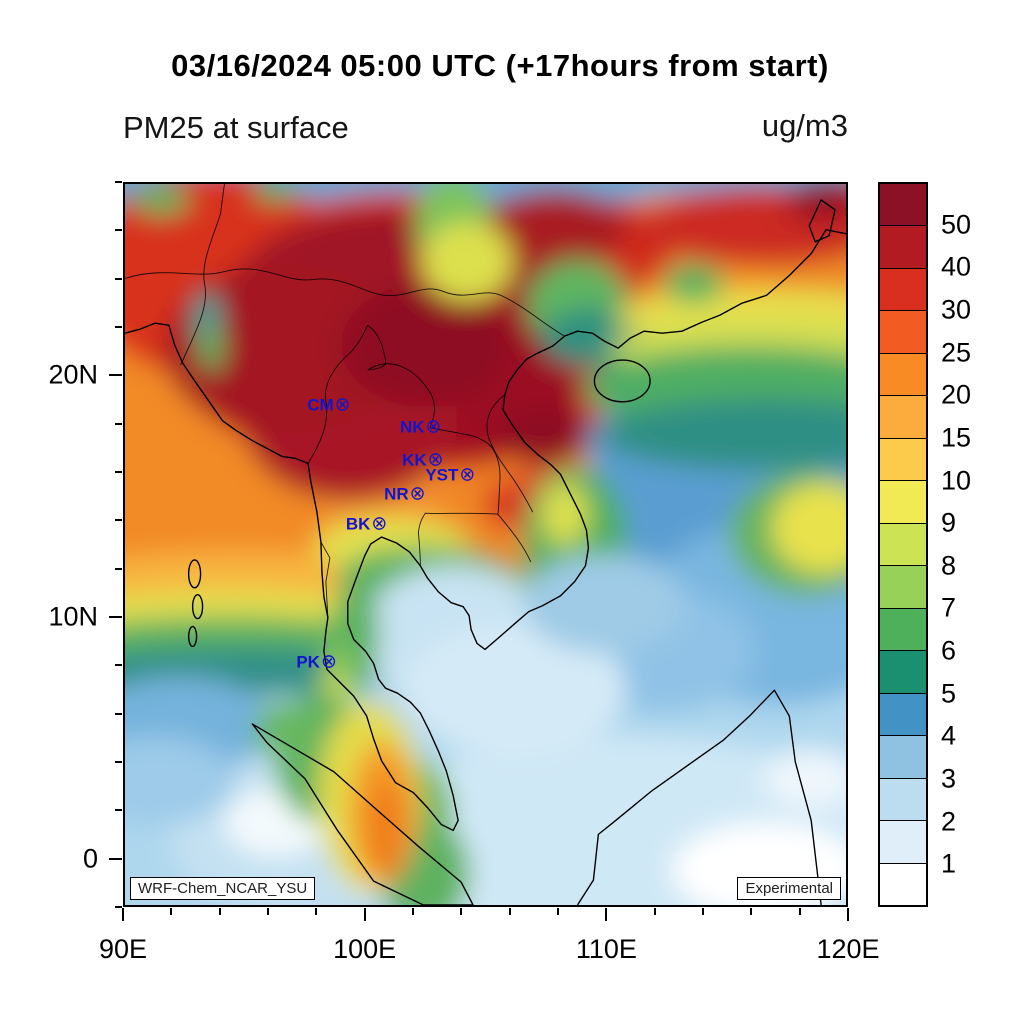 The image size is (1024, 1024). Describe the element at coordinates (804, 125) in the screenshot. I see `units-label: ug/m3` at that location.